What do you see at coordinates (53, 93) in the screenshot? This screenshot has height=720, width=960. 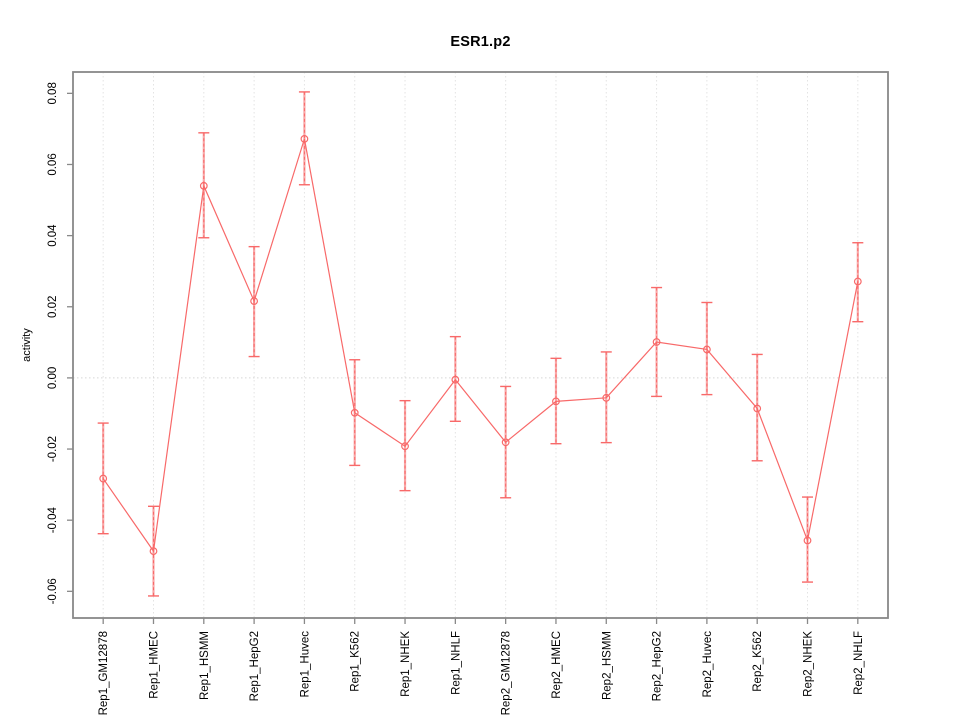 I see `y-tick-label: 0.08` at bounding box center [53, 93].